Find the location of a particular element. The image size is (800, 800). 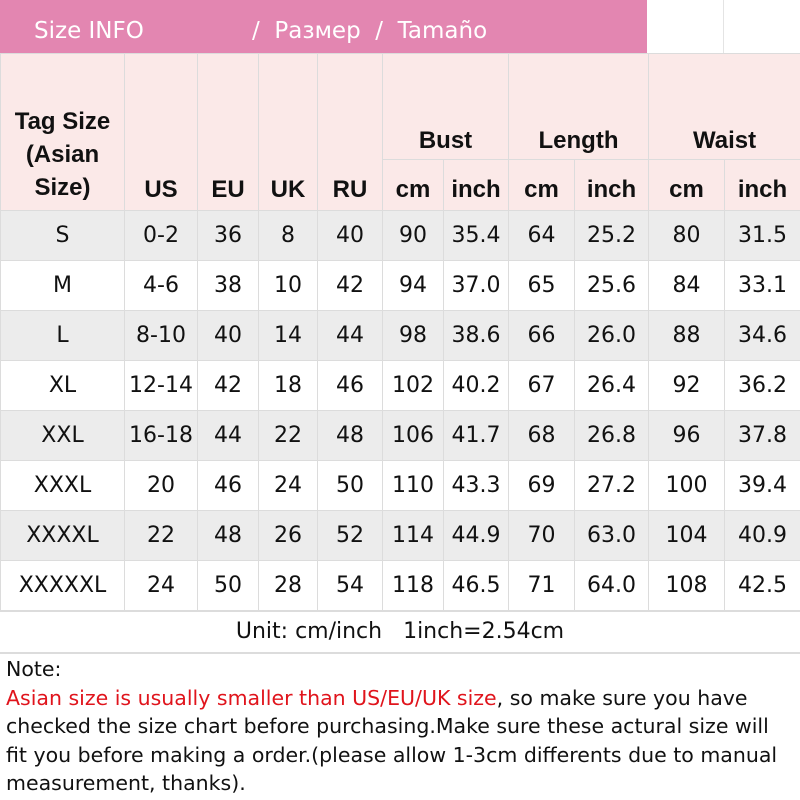

table-cell: 35.4 is located at coordinates (476, 235).